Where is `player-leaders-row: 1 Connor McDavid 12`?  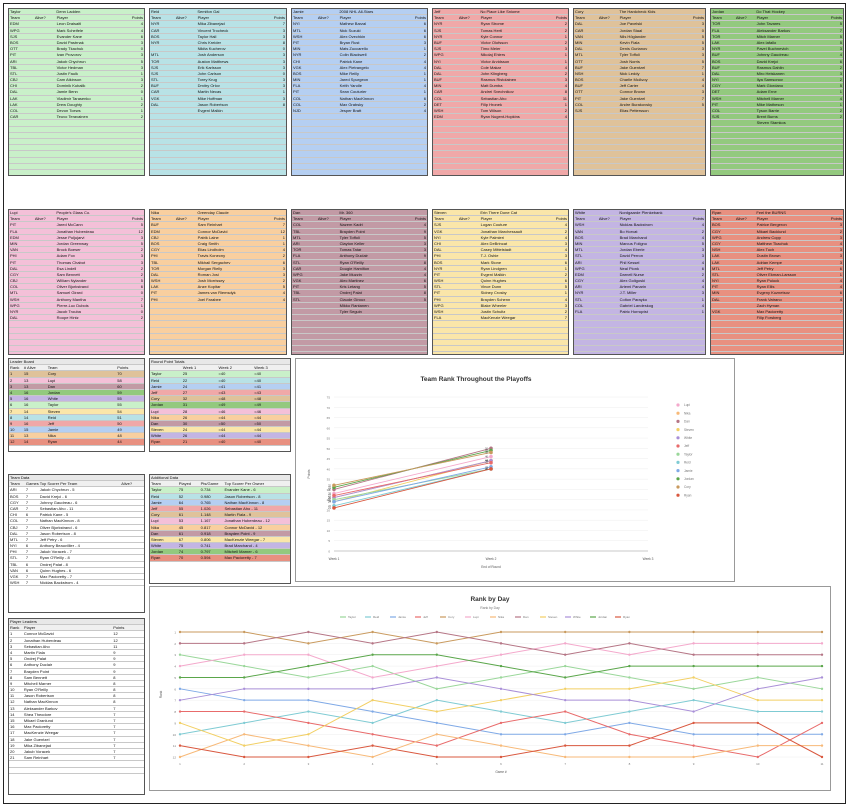 player-leaders-row: 1 Connor McDavid 12 is located at coordinates (76, 634).